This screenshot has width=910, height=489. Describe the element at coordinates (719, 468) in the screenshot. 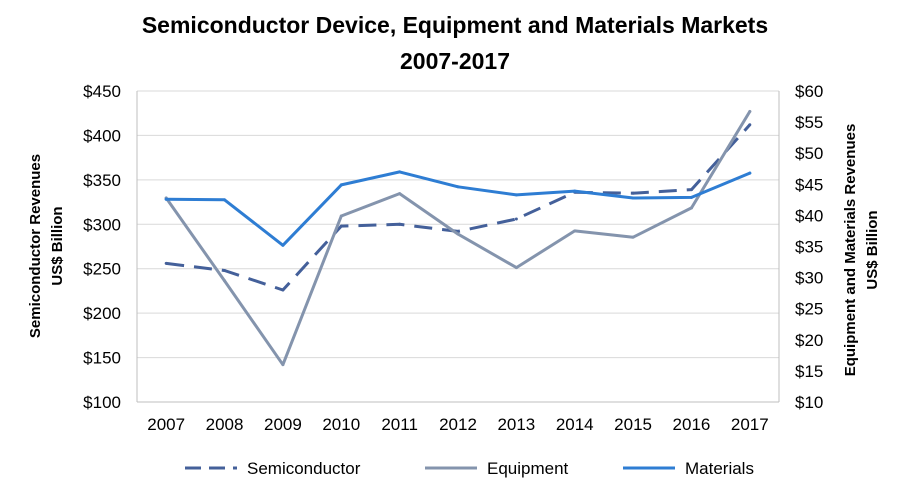

I see `legend-label: Materials` at that location.